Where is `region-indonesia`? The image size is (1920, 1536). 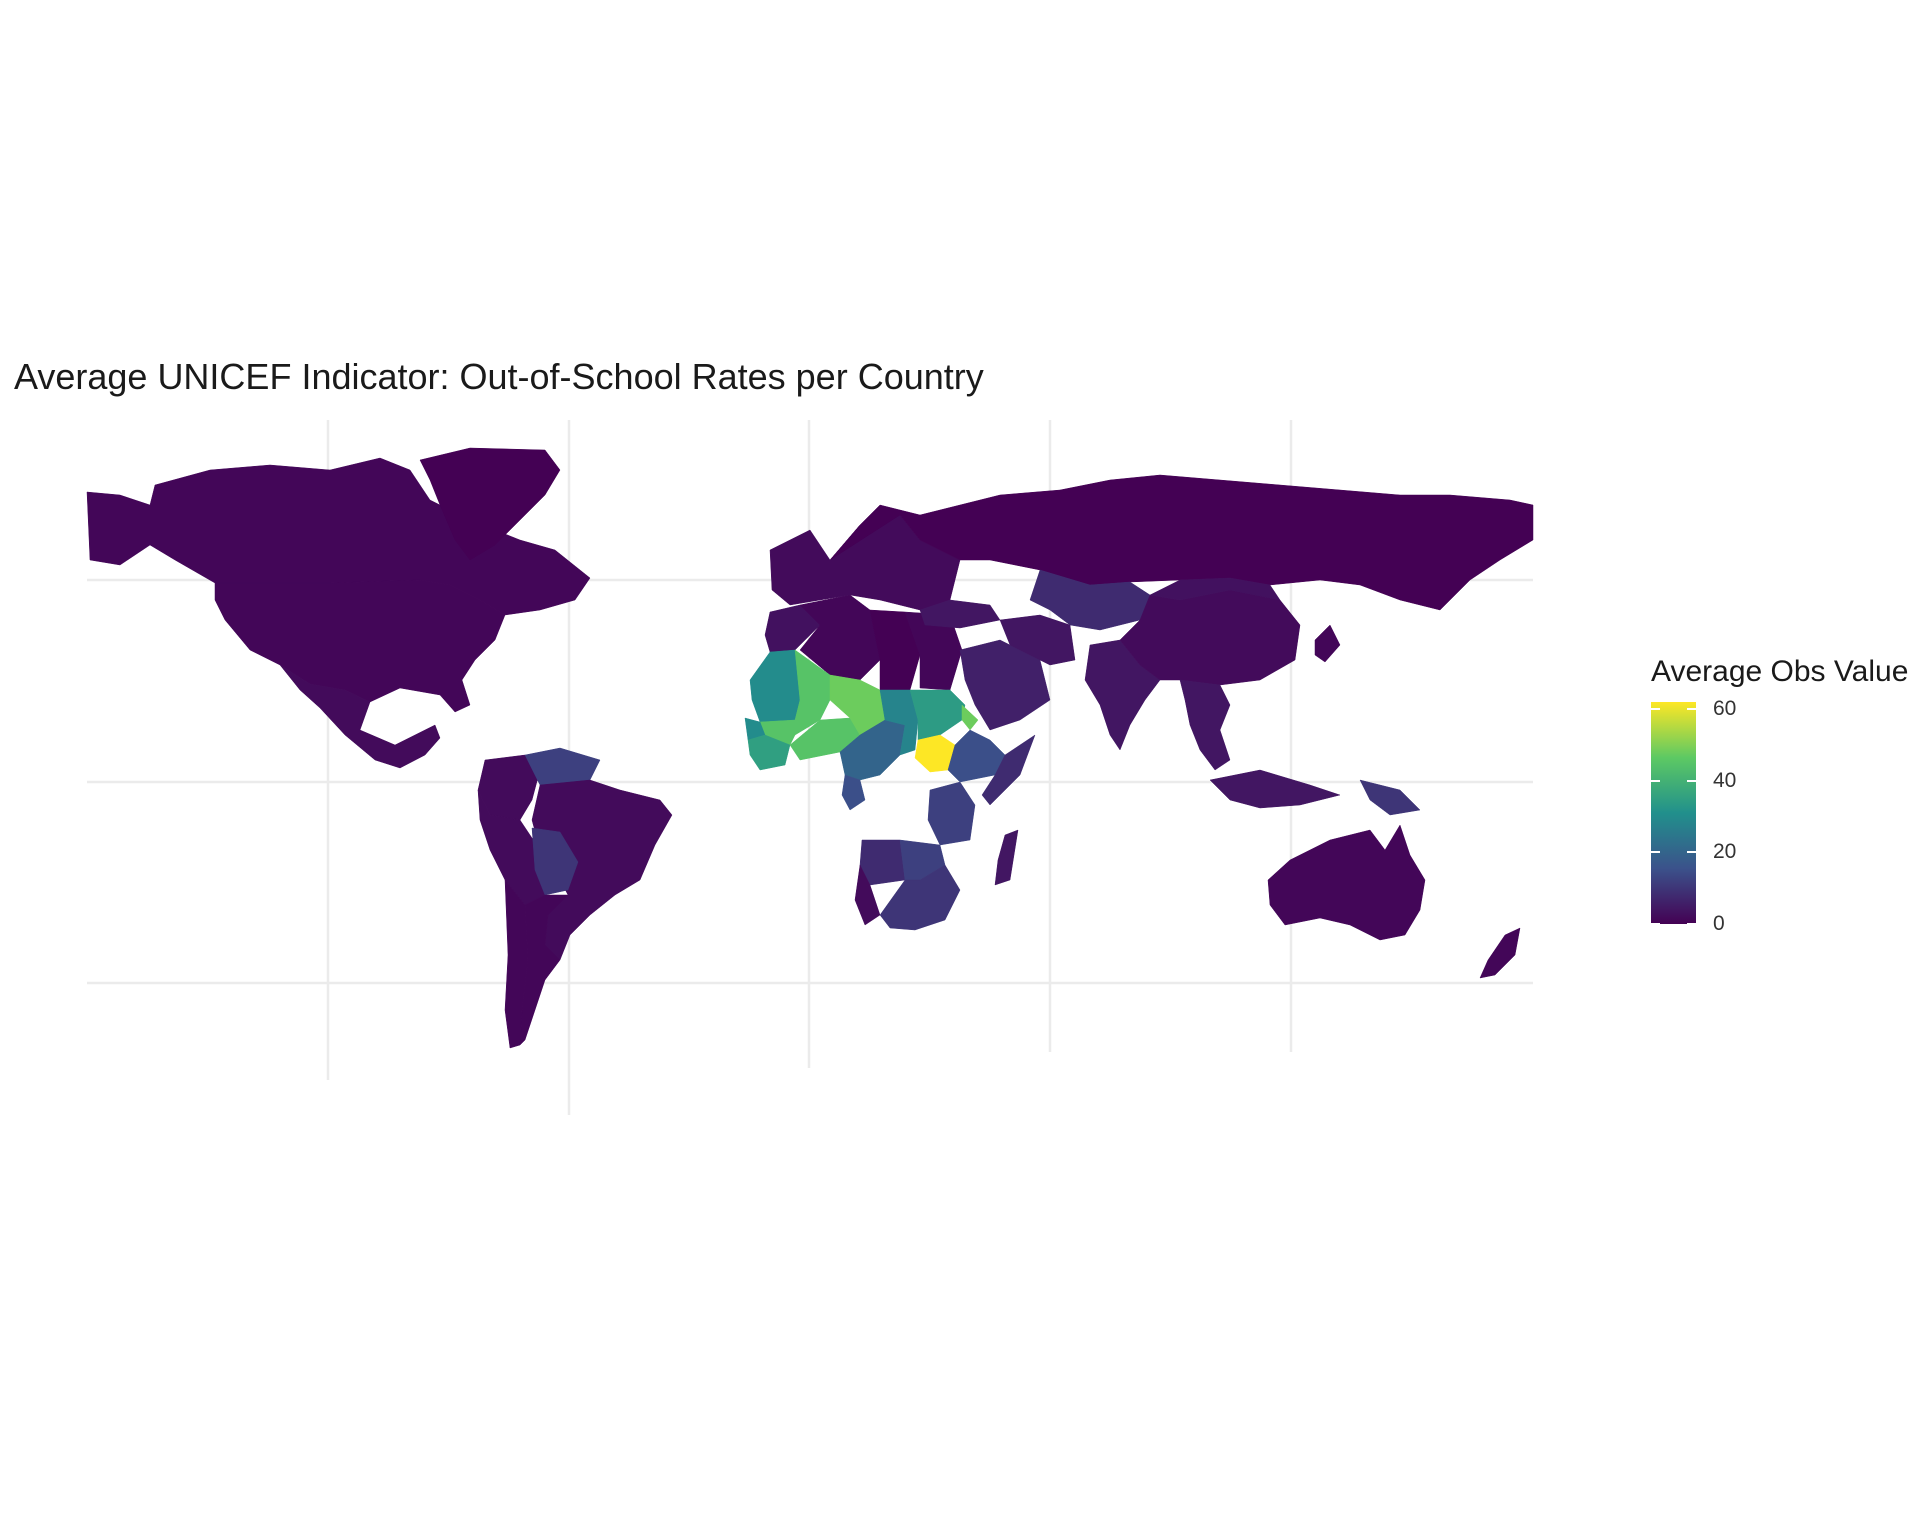
region-indonesia is located at coordinates (1275, 789).